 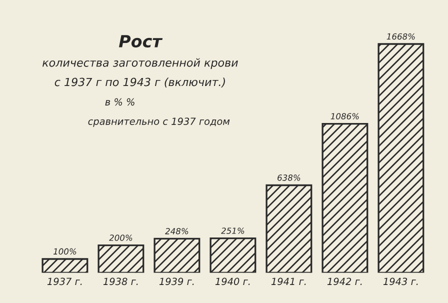 I want to click on text: с 1937 г по 1943 г (включит.), so click(x=139, y=83).